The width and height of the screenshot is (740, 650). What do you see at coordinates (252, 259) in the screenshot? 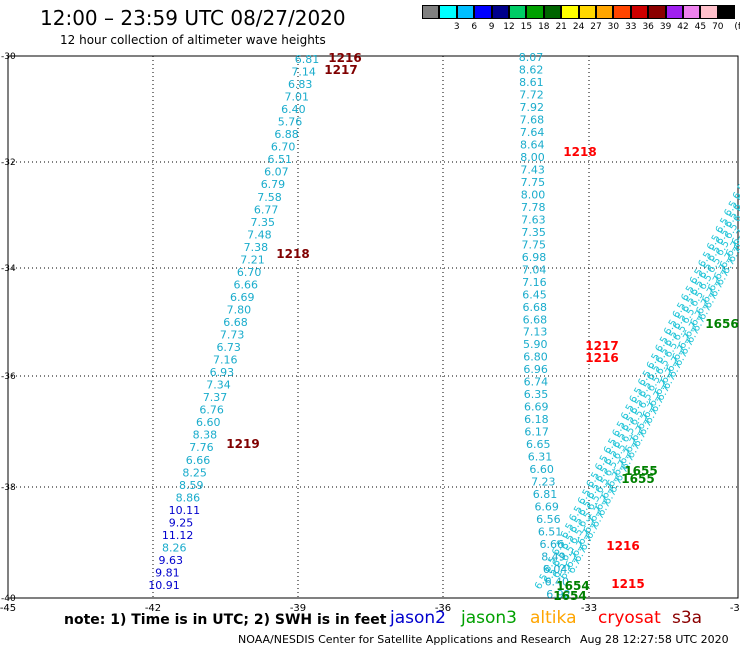
I see `wave-height-reading: 7.21` at bounding box center [252, 259].